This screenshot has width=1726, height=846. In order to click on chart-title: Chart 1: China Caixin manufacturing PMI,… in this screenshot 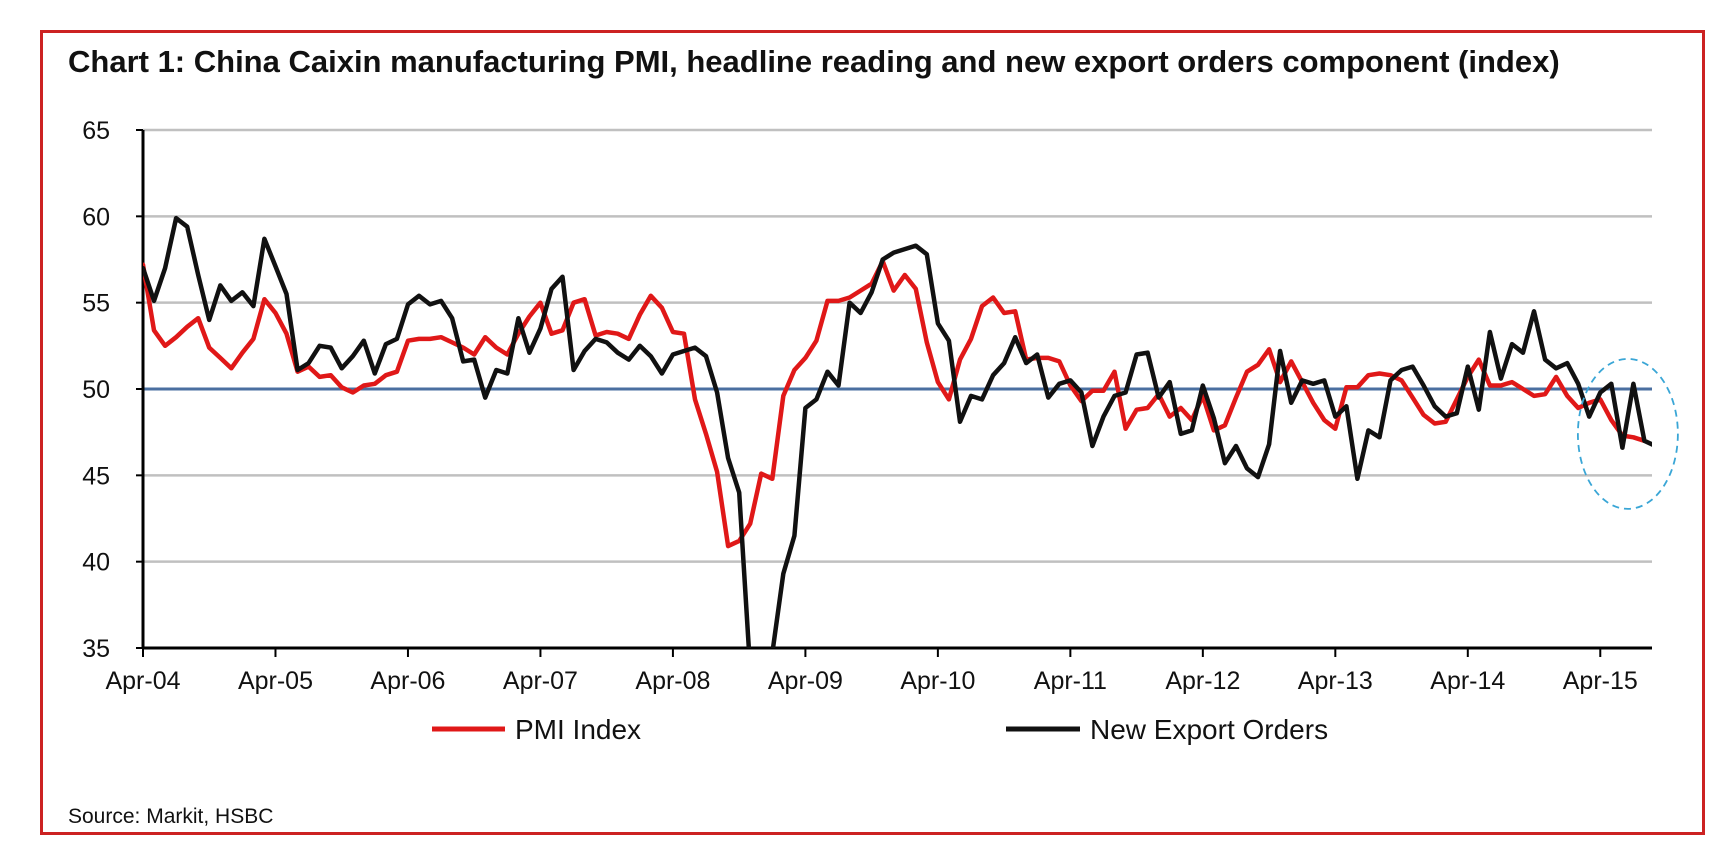, I will do `click(814, 61)`.